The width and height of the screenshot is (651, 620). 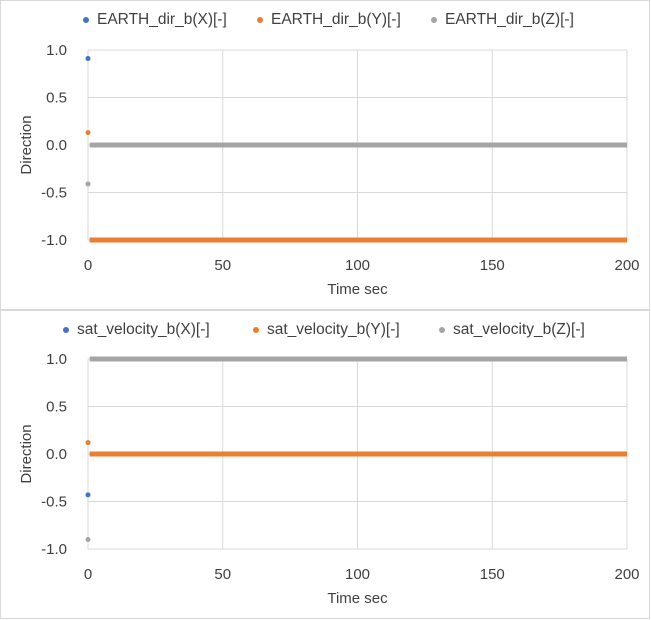 I want to click on legend-label: EARTH_dir_b(X)[-], so click(x=162, y=19).